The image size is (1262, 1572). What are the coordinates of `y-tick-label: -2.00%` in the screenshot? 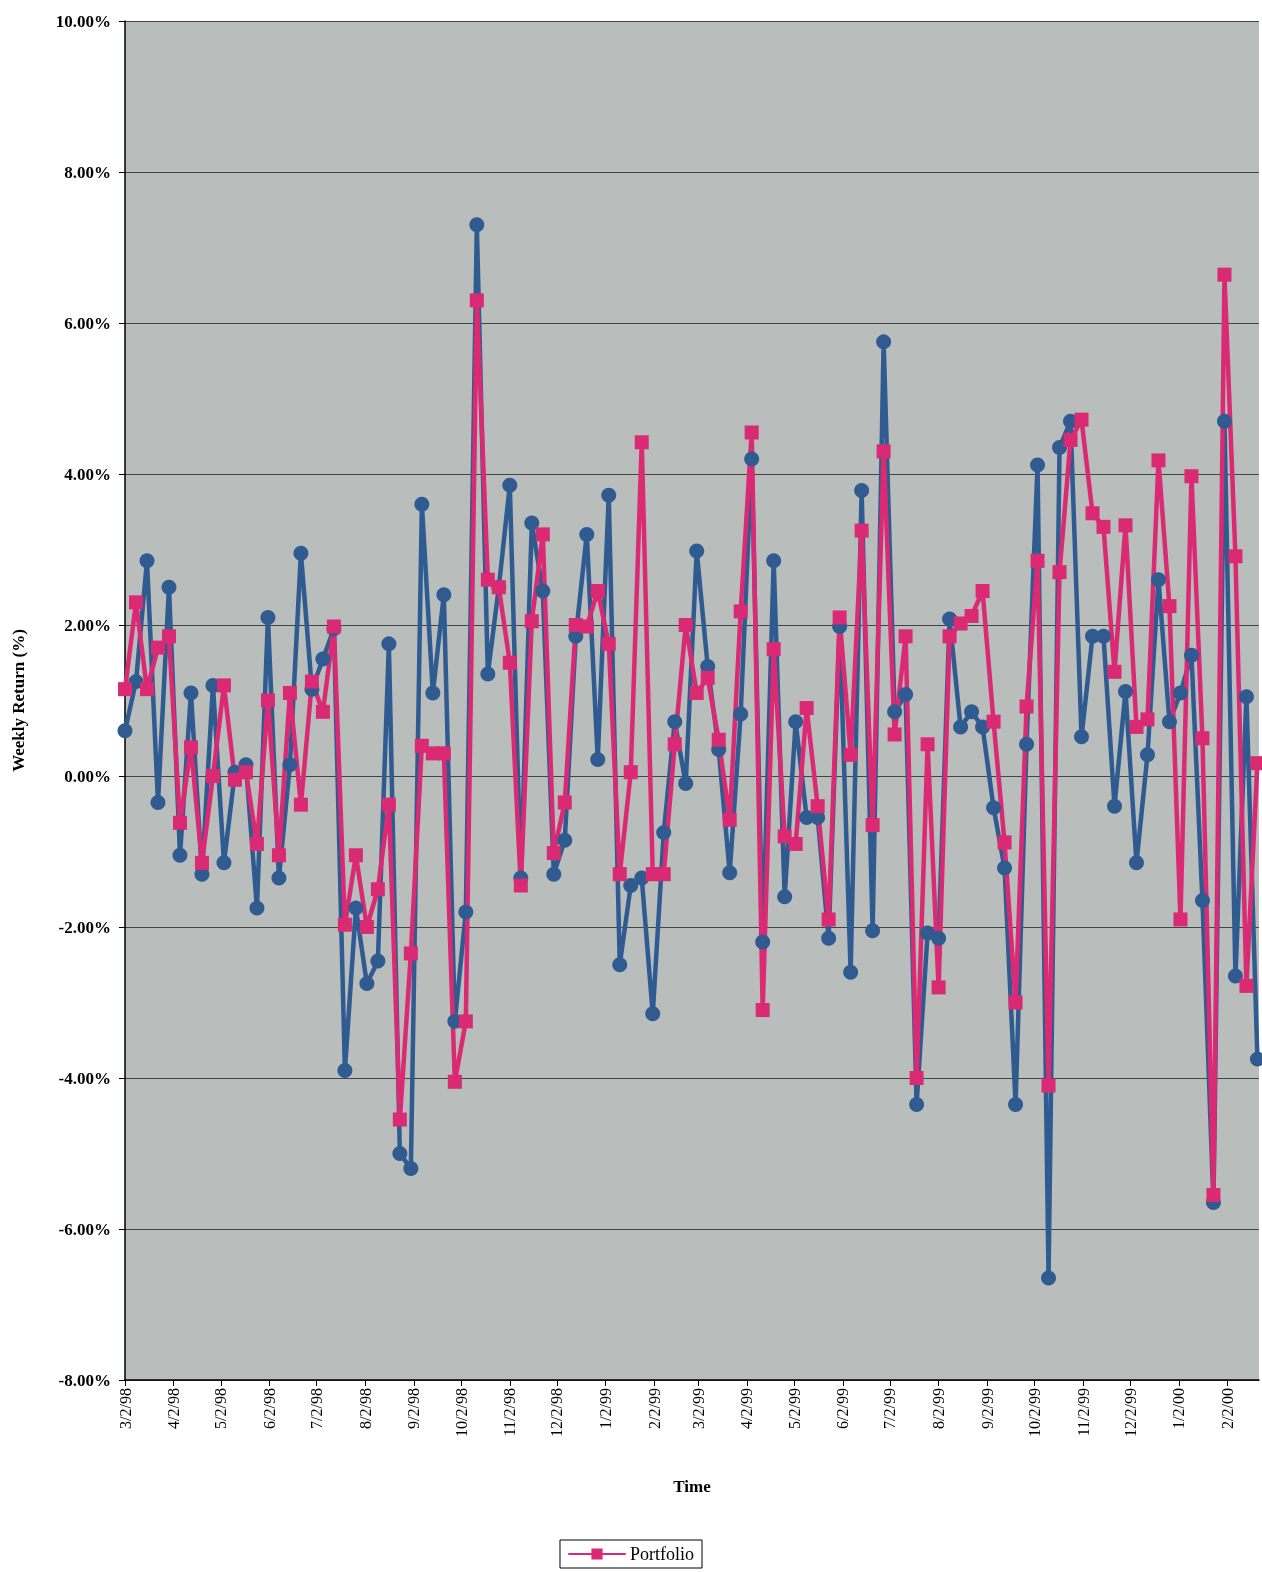 It's located at (84, 927).